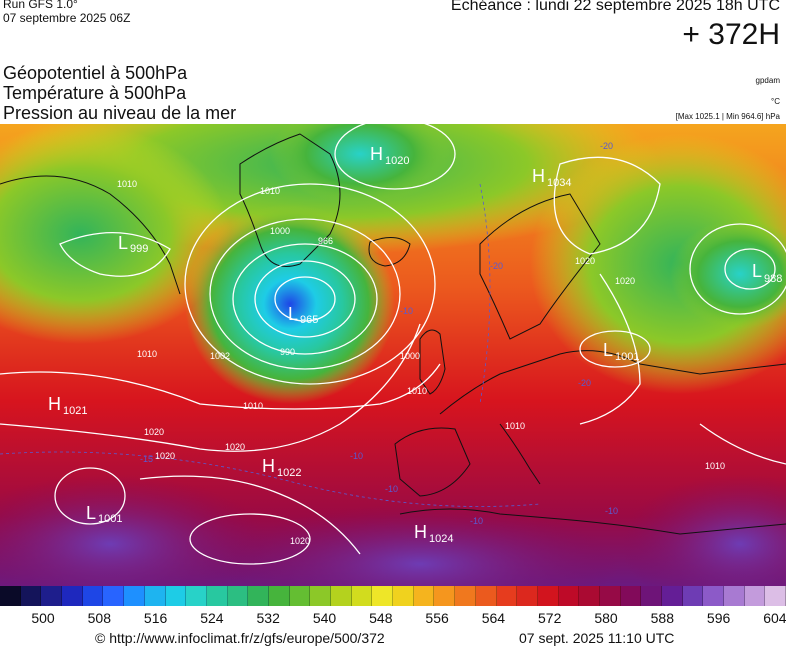  What do you see at coordinates (662, 618) in the screenshot?
I see `colorbar-tick-label: 588` at bounding box center [662, 618].